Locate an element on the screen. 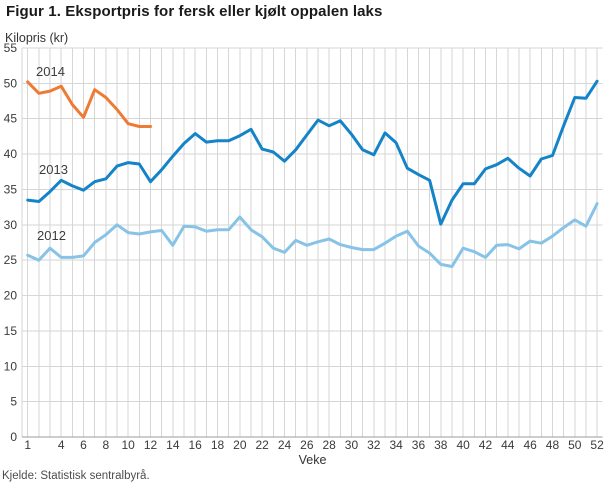  x-tick-label: 30 is located at coordinates (352, 445).